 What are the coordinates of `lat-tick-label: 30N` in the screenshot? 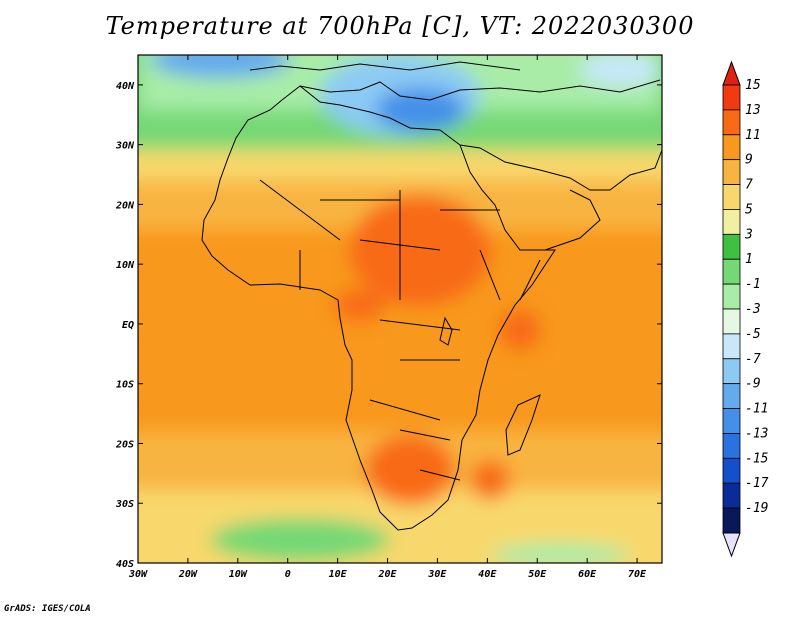 It's located at (125, 146).